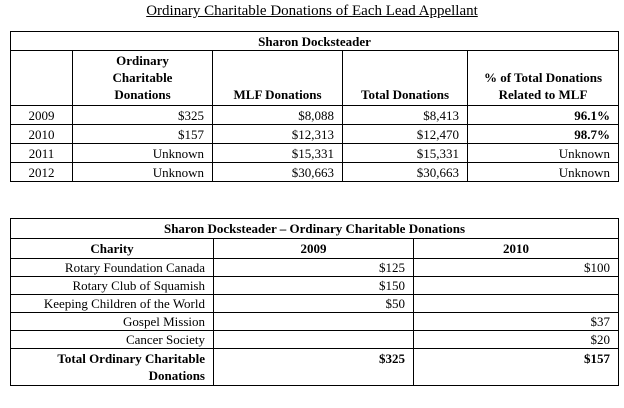 The height and width of the screenshot is (408, 624). I want to click on table2-header-charity: Charity, so click(112, 248).